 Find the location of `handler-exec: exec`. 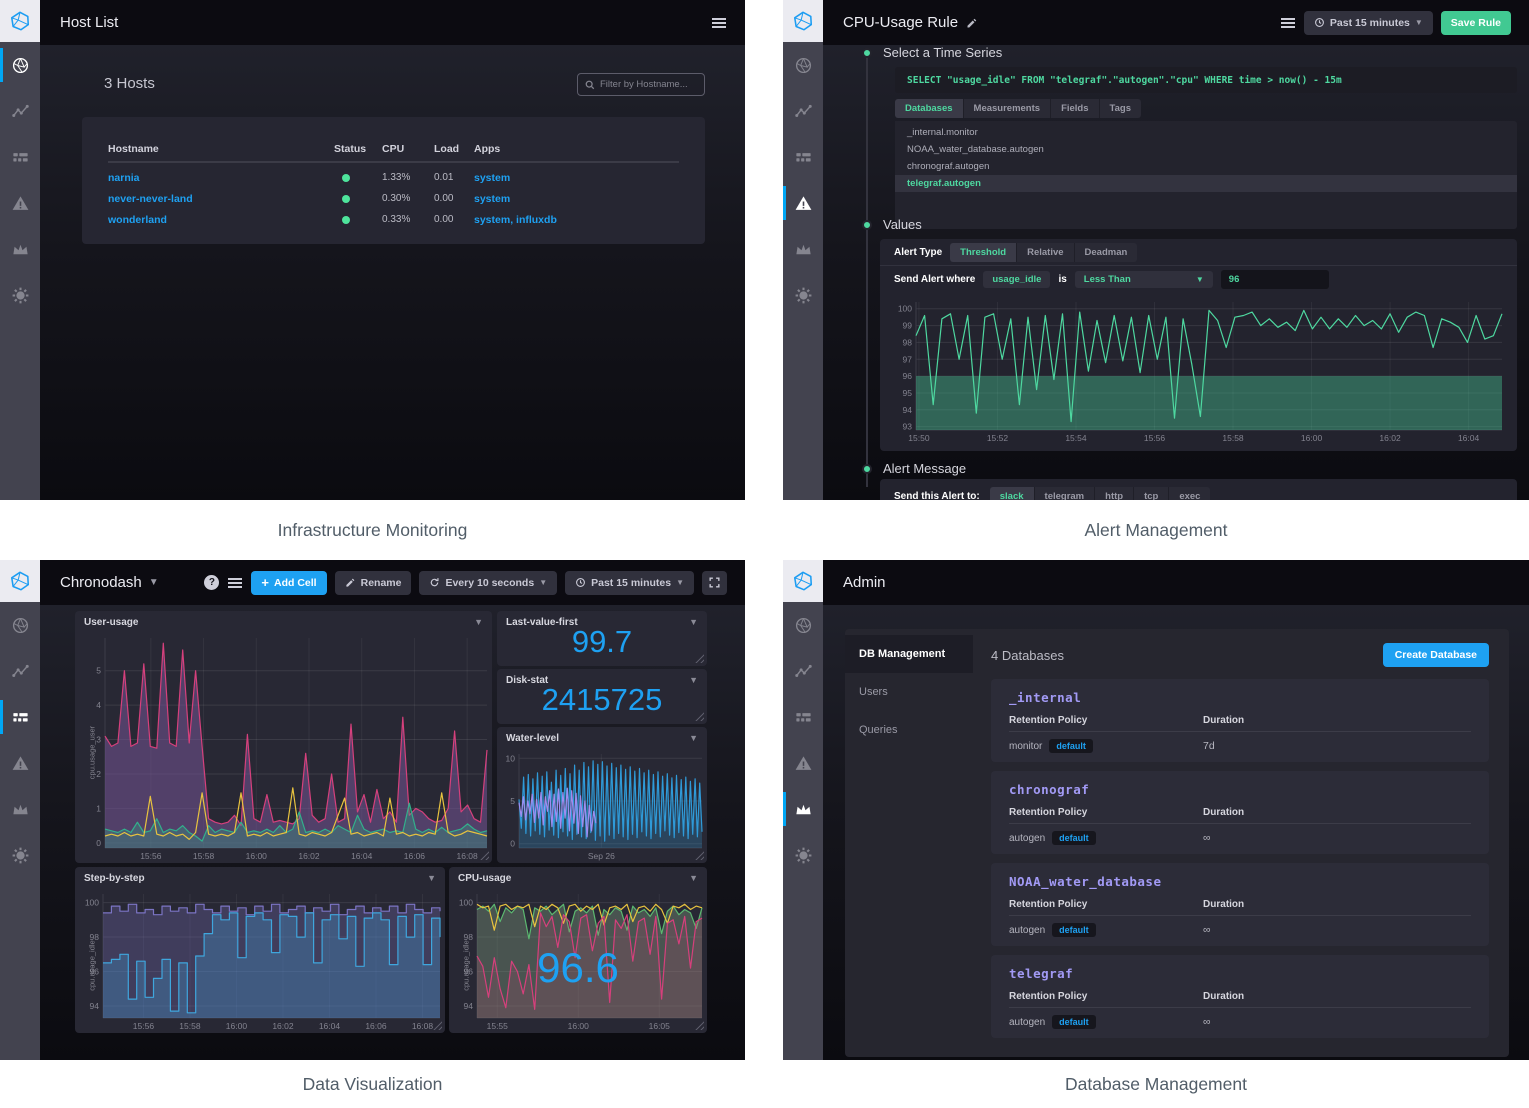

handler-exec: exec is located at coordinates (1190, 493).